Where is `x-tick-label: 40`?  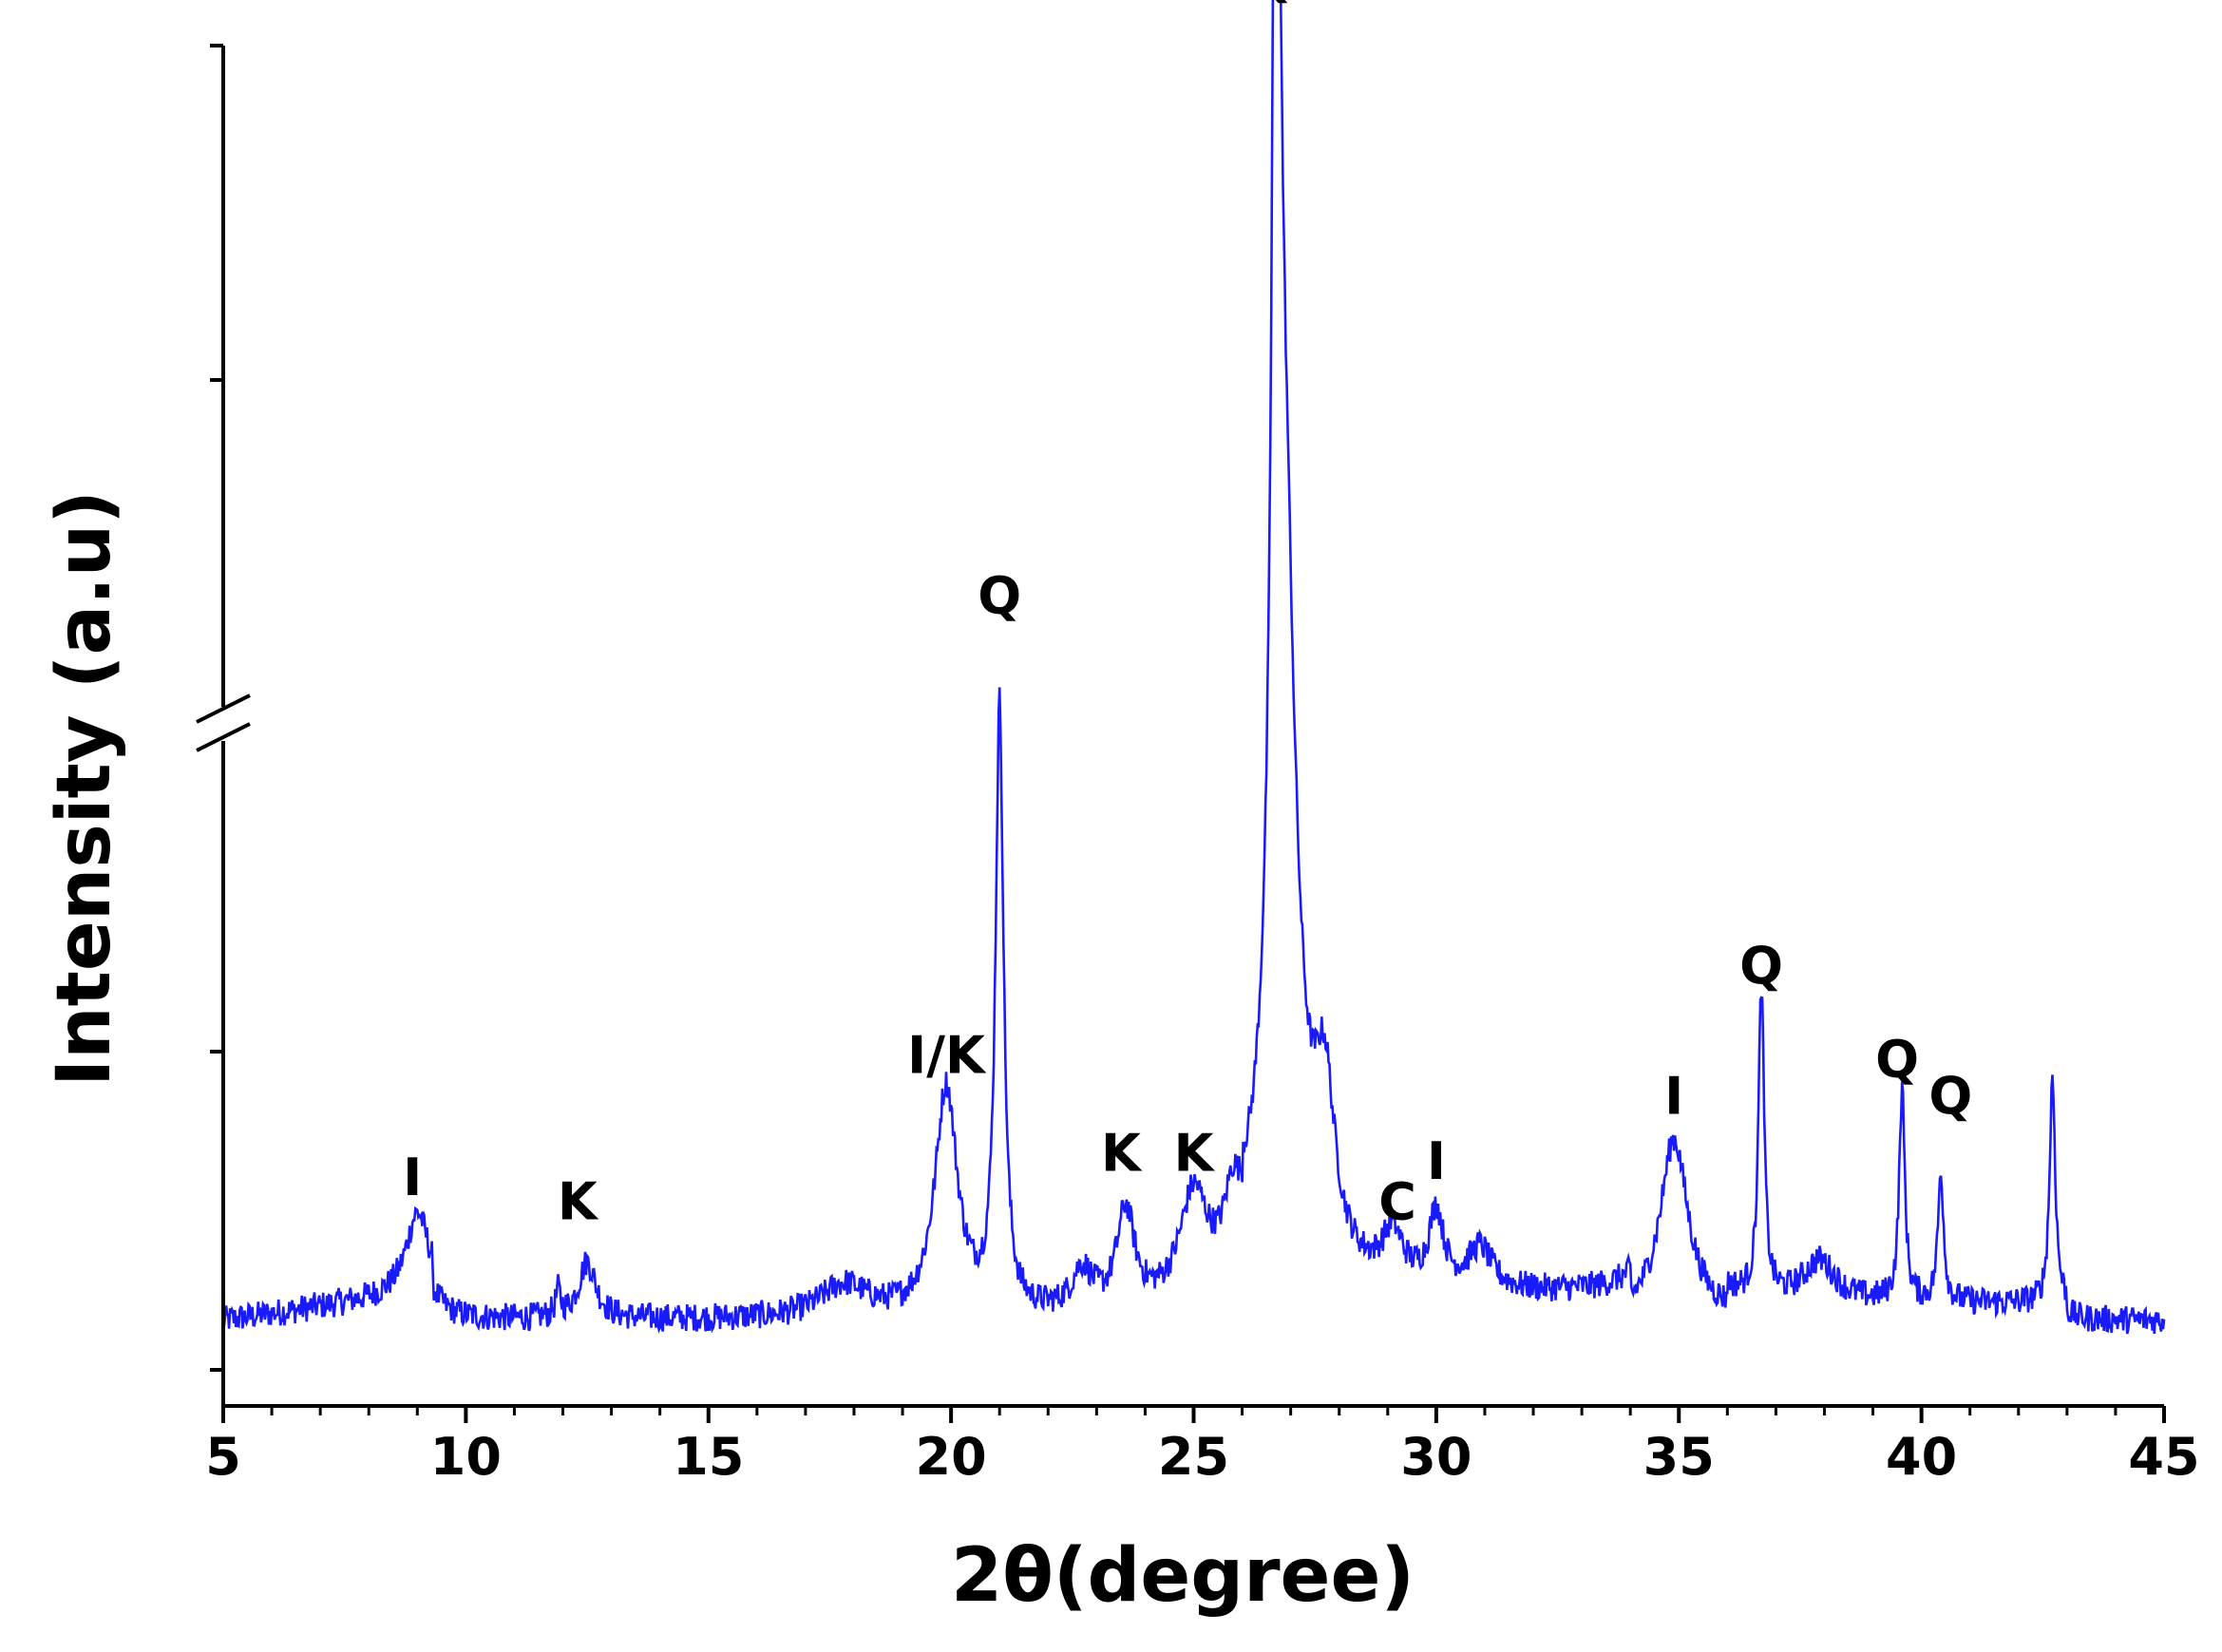 x-tick-label: 40 is located at coordinates (1921, 1457).